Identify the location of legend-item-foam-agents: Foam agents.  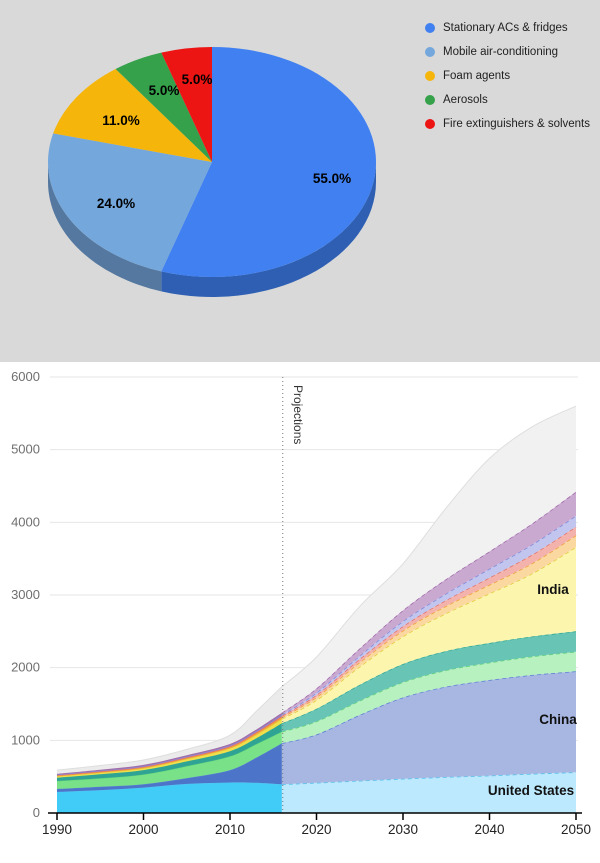
(507, 76).